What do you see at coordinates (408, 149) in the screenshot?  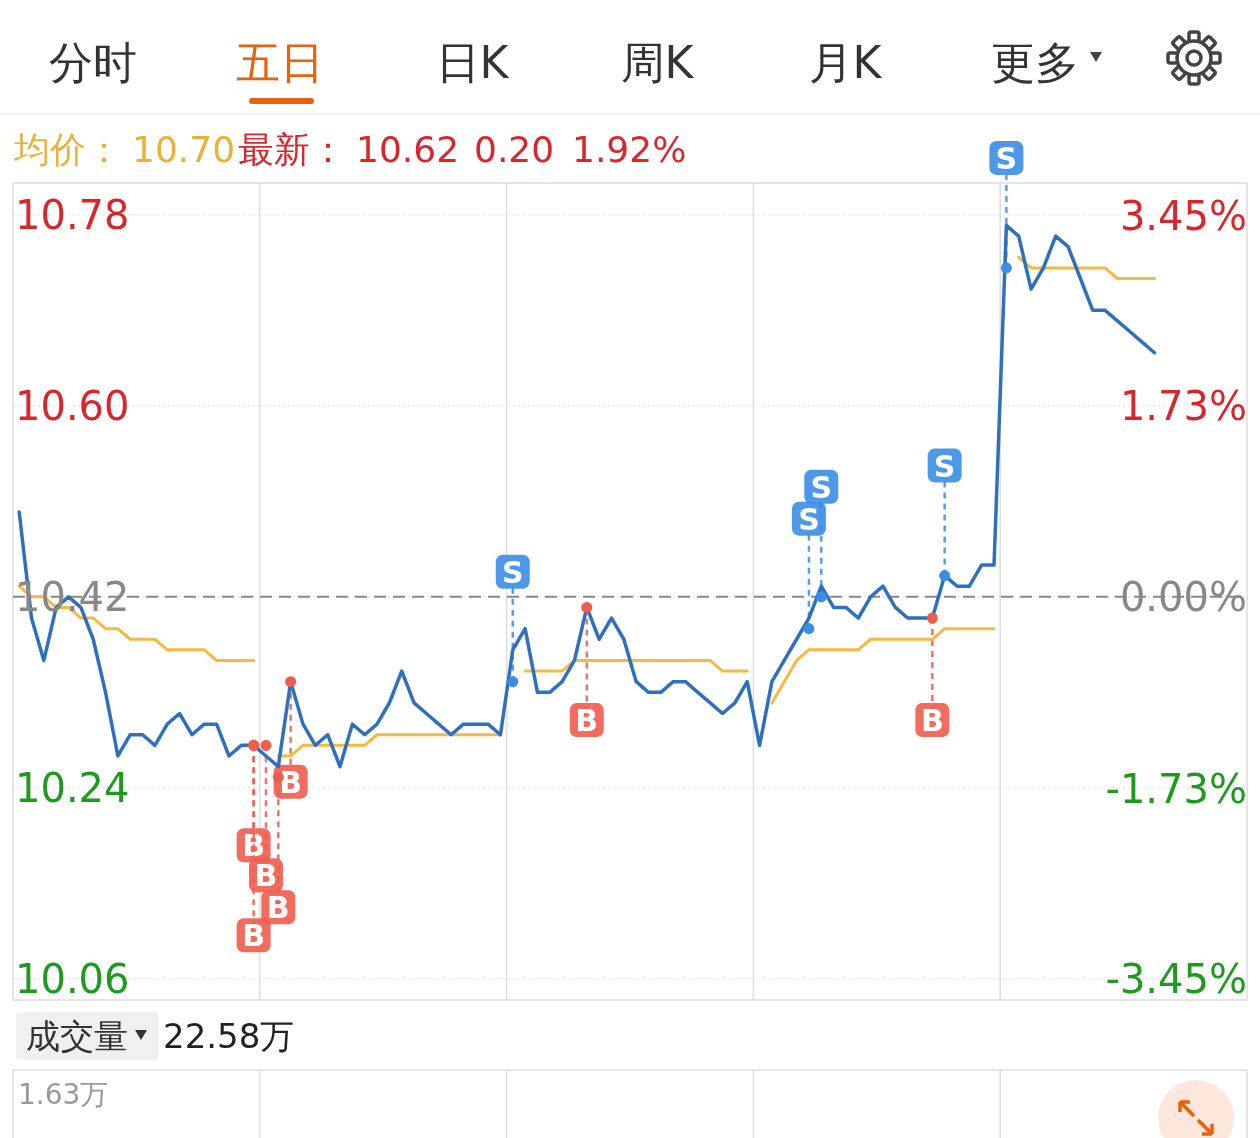 I see `text: 10.62` at bounding box center [408, 149].